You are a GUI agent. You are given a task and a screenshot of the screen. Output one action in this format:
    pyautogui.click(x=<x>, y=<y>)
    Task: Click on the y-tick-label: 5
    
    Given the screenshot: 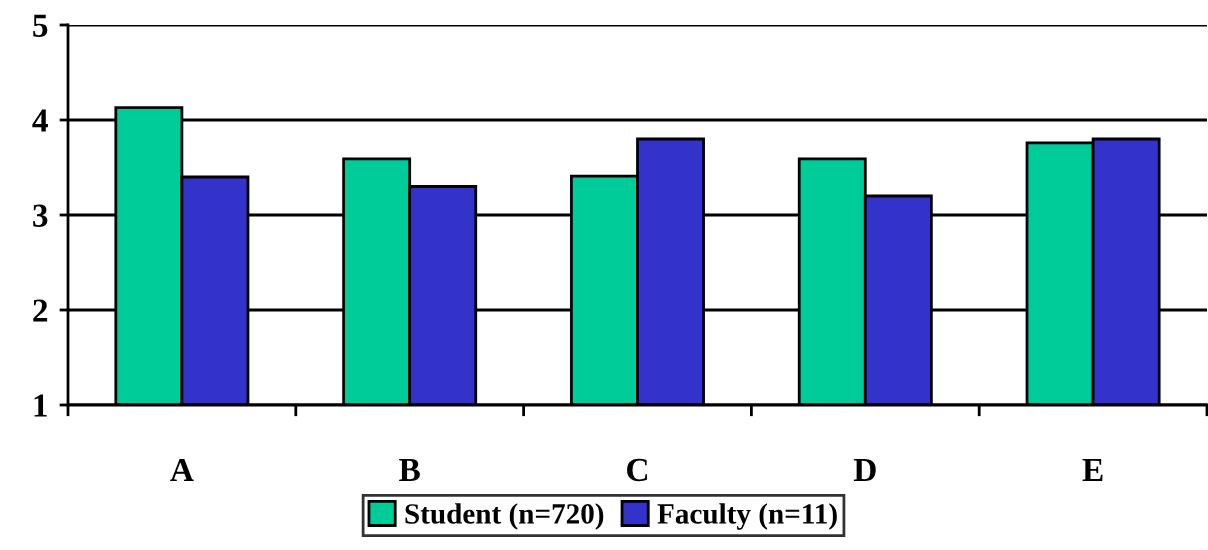 What is the action you would take?
    pyautogui.click(x=40, y=25)
    